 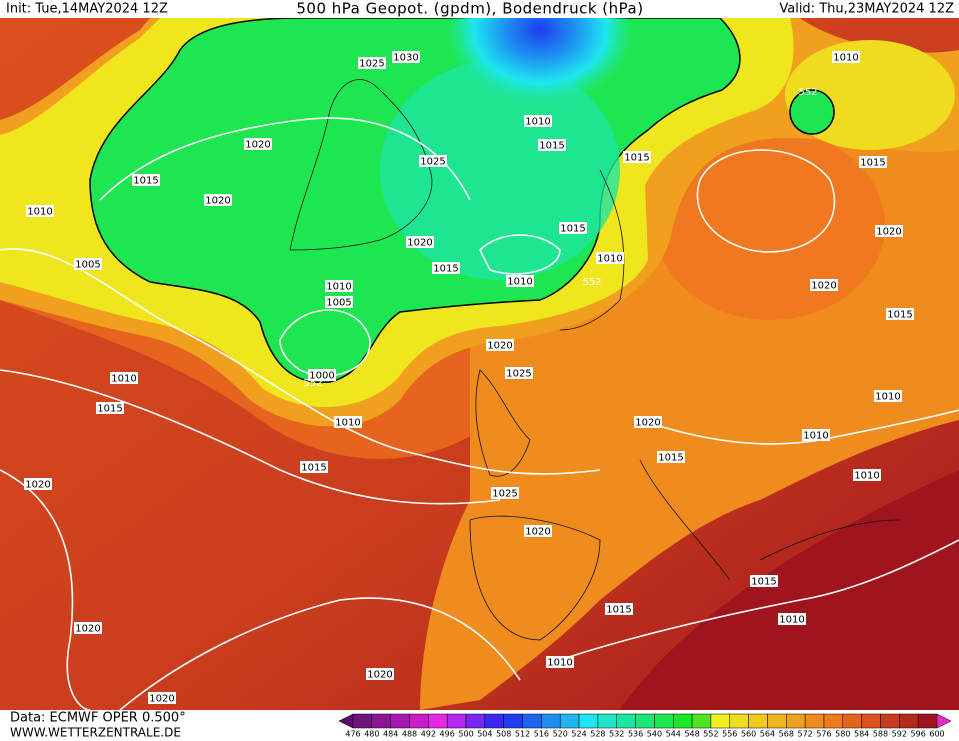 I want to click on colorbar-label: 512, so click(x=522, y=734).